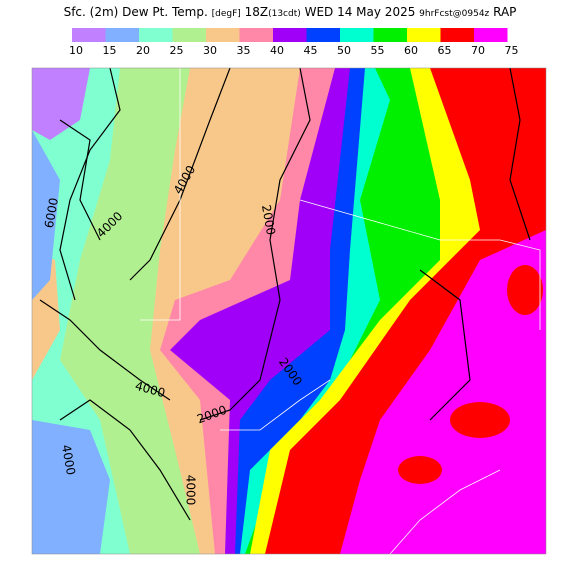 This screenshot has width=579, height=579. What do you see at coordinates (277, 50) in the screenshot?
I see `colorbar-label: 40` at bounding box center [277, 50].